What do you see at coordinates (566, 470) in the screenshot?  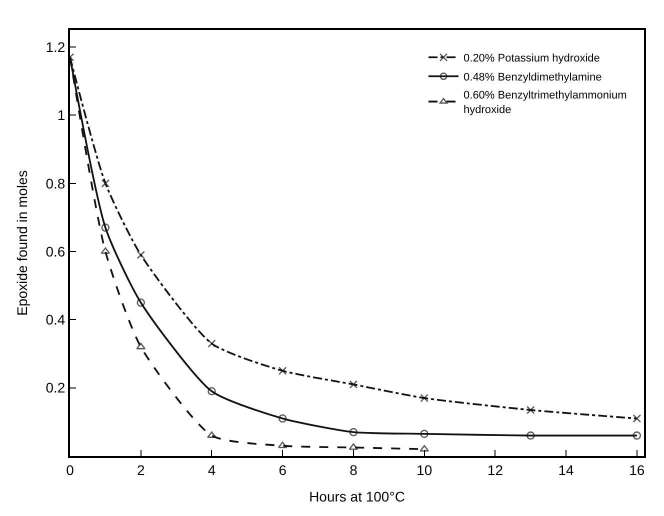 I see `x-tick-label: 14` at bounding box center [566, 470].